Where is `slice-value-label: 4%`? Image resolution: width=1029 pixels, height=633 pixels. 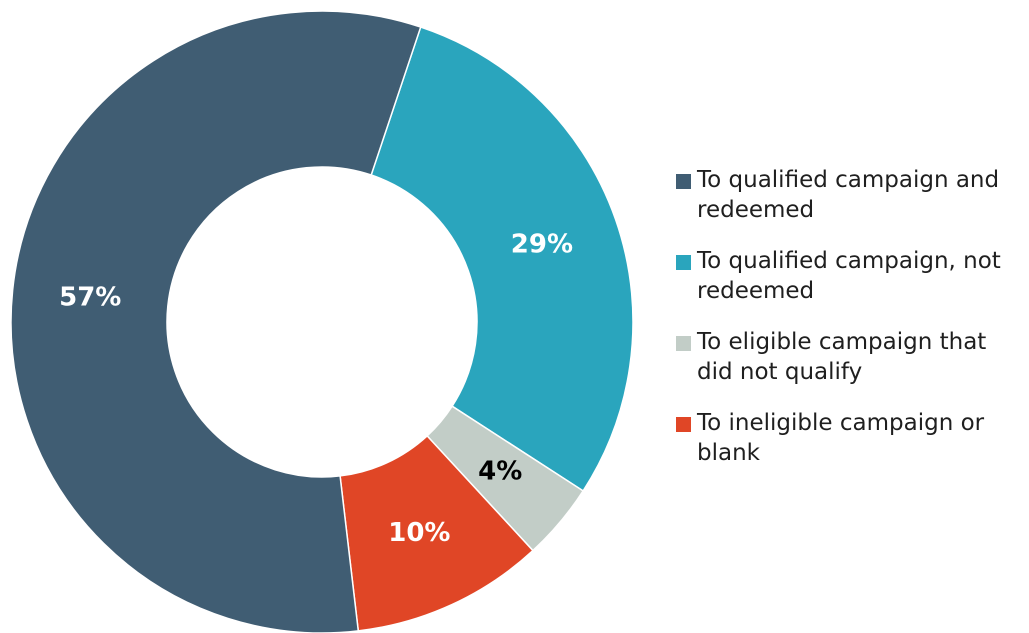
slice-value-label: 4% is located at coordinates (500, 472).